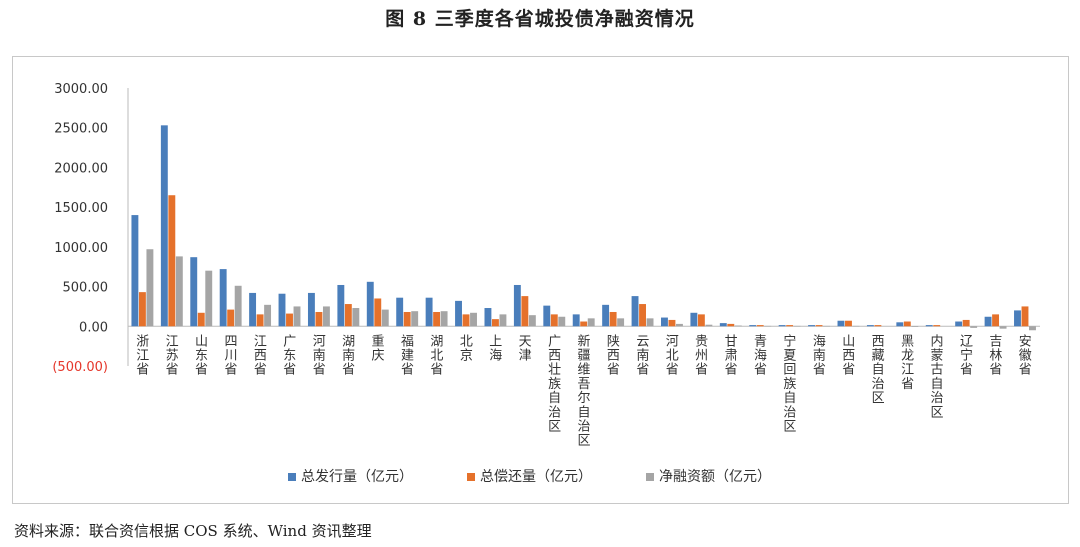  Describe the element at coordinates (937, 326) in the screenshot. I see `bar-2-内蒙古自治区` at that location.